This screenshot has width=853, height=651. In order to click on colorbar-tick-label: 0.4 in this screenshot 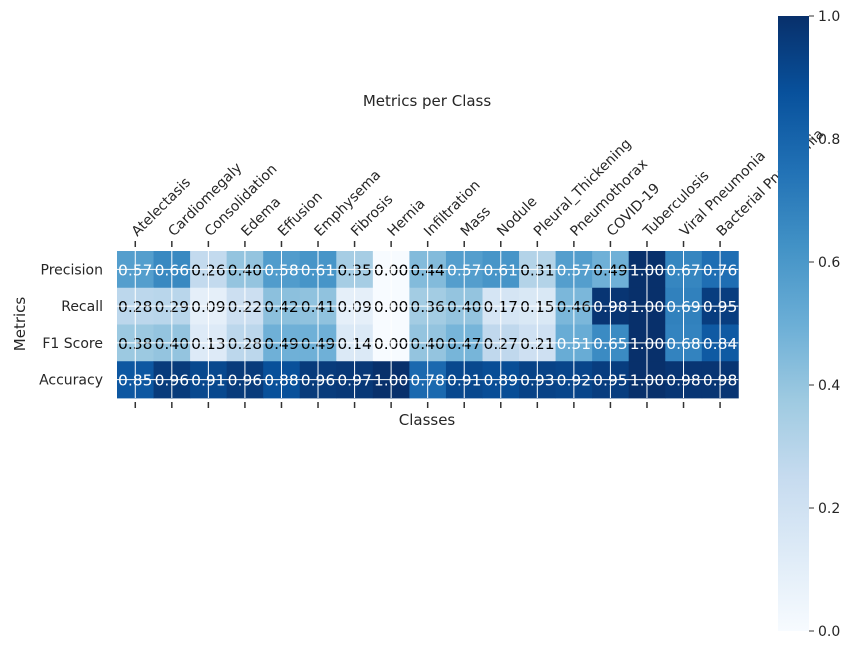, I will do `click(829, 386)`.